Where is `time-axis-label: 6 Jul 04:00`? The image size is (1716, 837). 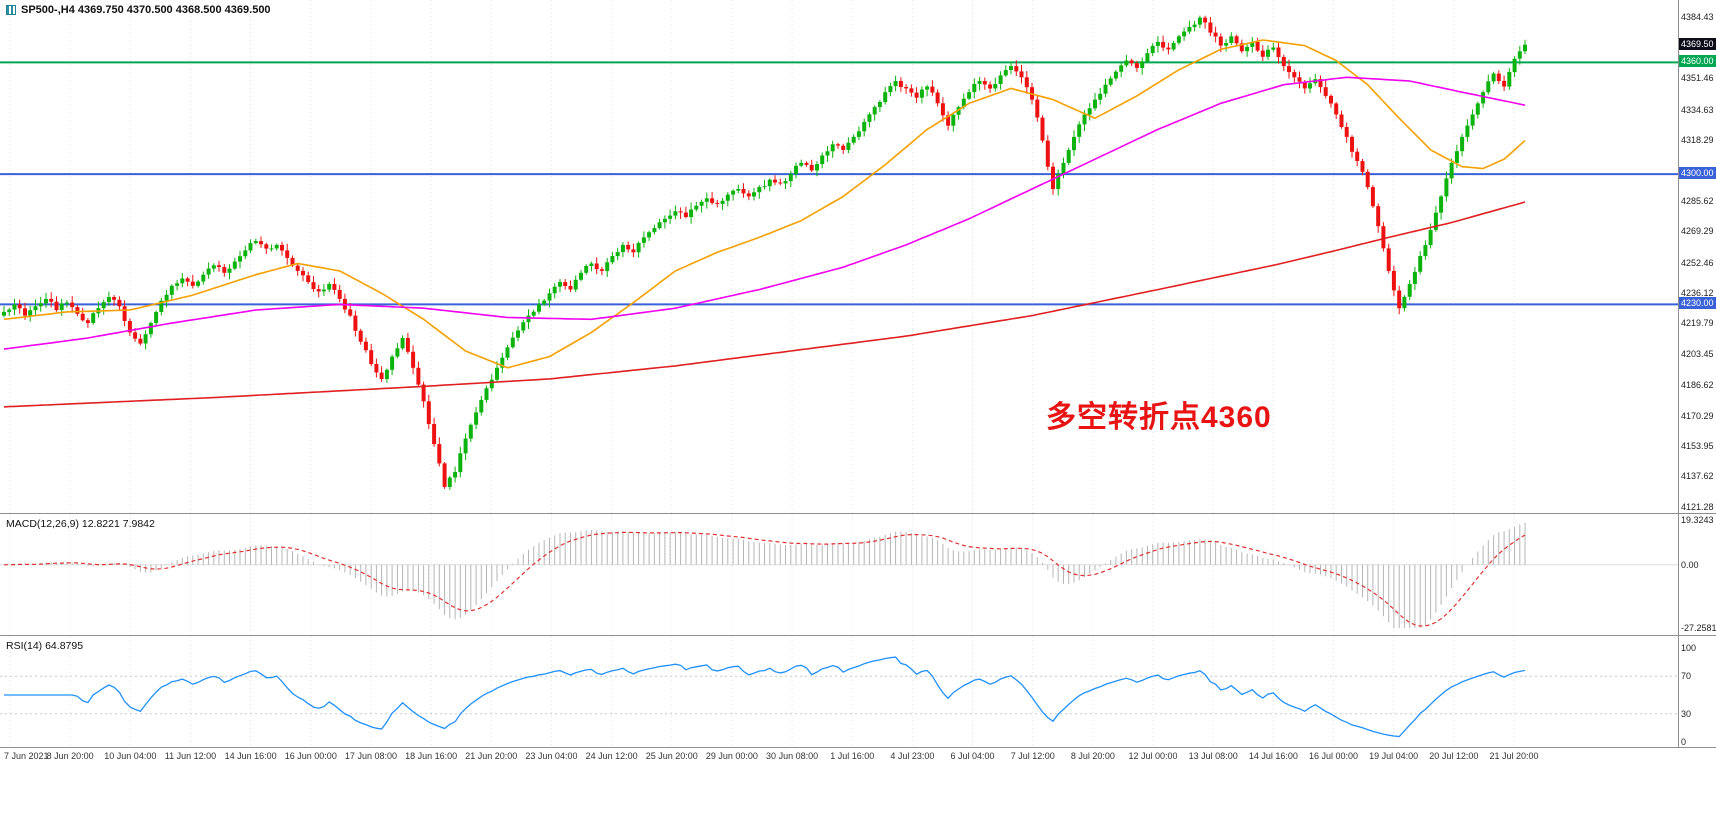
time-axis-label: 6 Jul 04:00 is located at coordinates (972, 756).